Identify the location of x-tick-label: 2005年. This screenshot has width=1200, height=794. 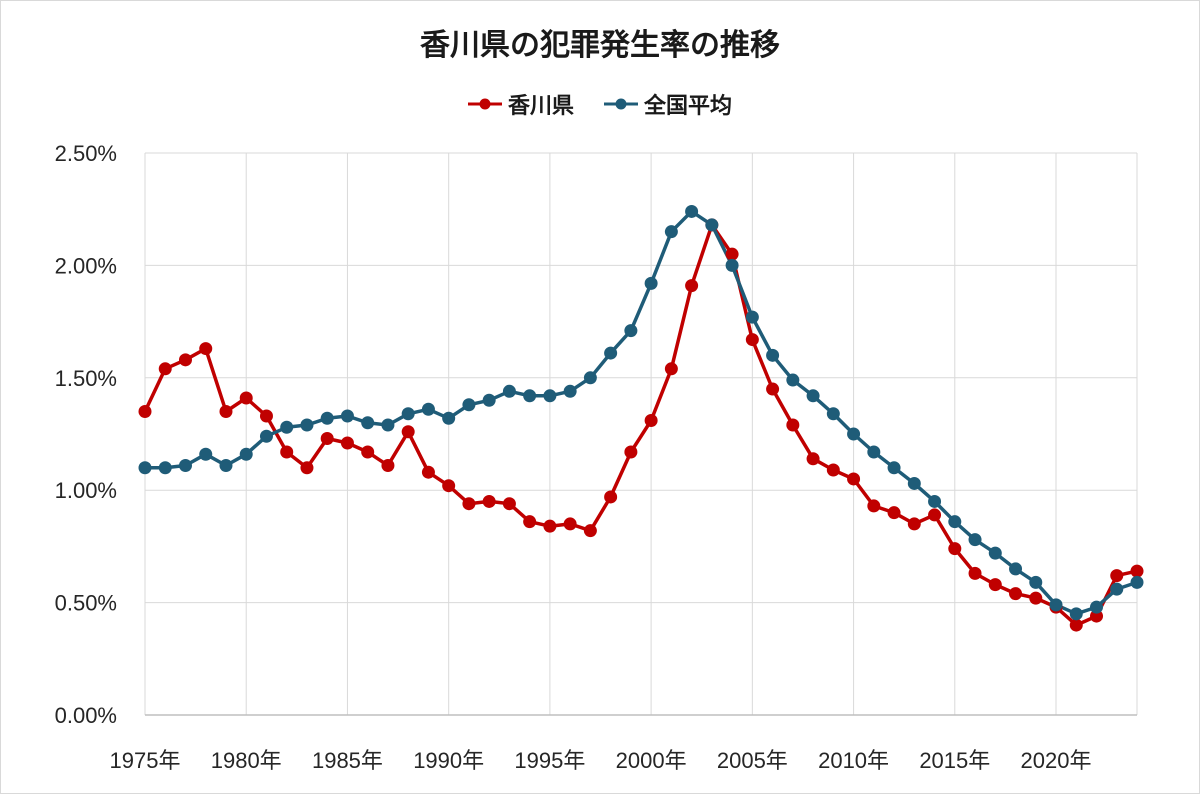
(752, 760).